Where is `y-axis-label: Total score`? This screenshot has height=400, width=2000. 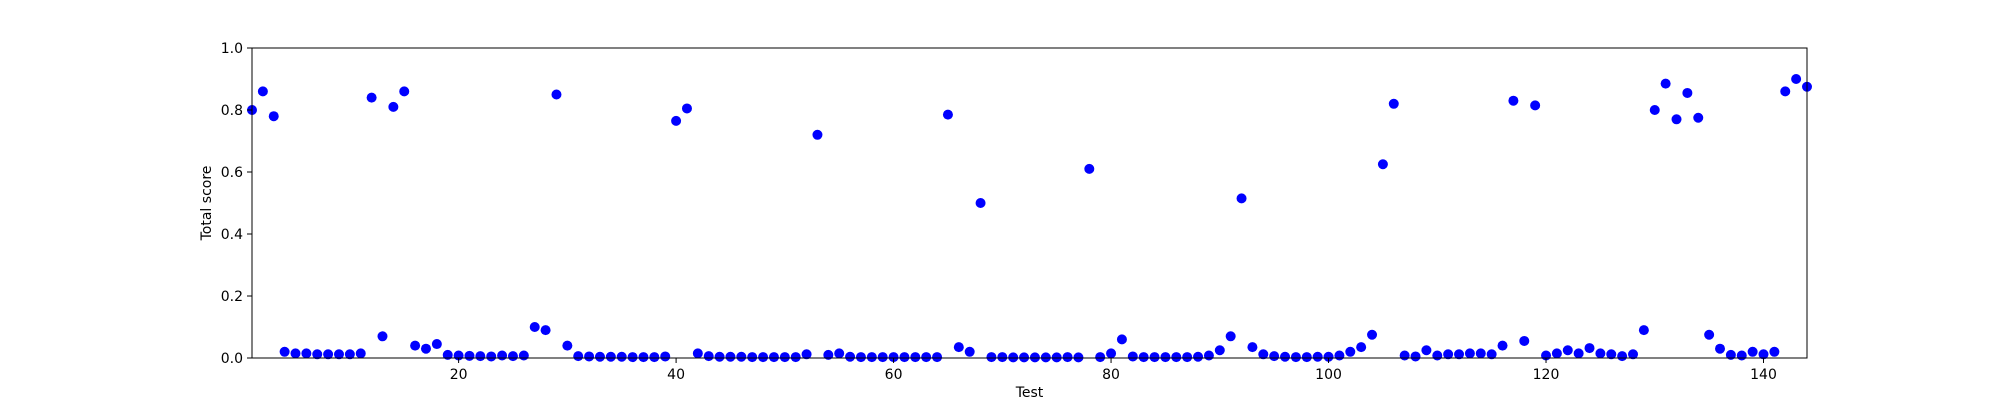
y-axis-label: Total score is located at coordinates (207, 204).